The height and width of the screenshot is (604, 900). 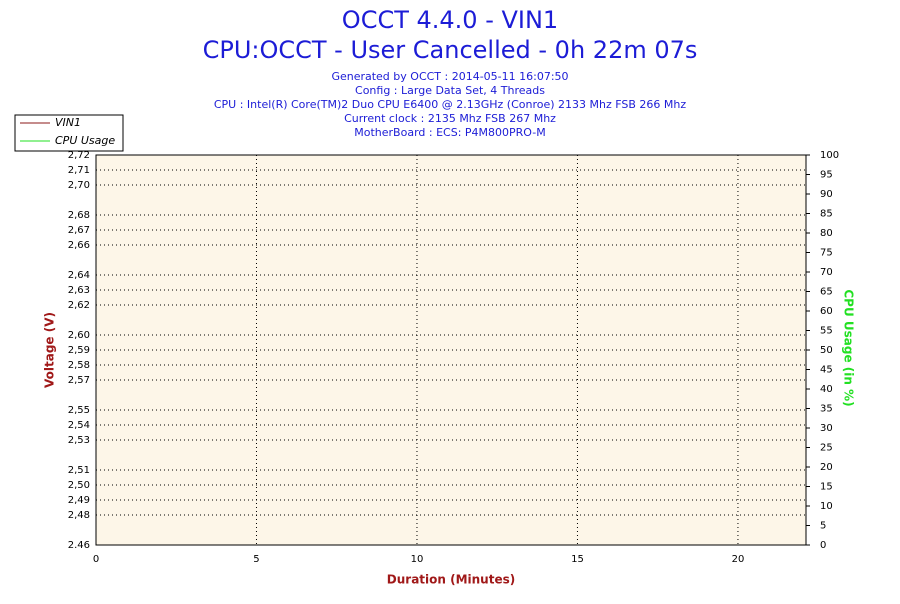 I want to click on y2-axis-label: CPU Usage (in %), so click(x=849, y=347).